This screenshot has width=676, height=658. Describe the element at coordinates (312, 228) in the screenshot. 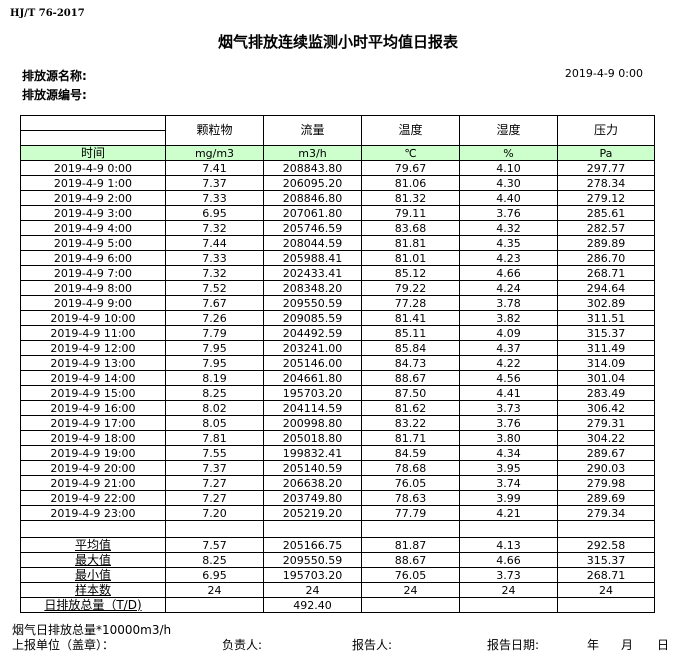

I see `value-cell: 205746.59` at that location.